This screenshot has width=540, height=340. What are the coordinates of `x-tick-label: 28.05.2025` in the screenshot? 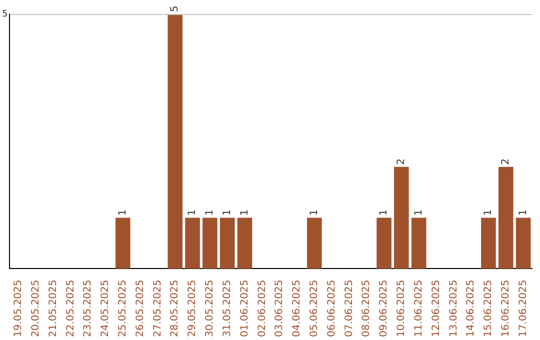 It's located at (175, 309).